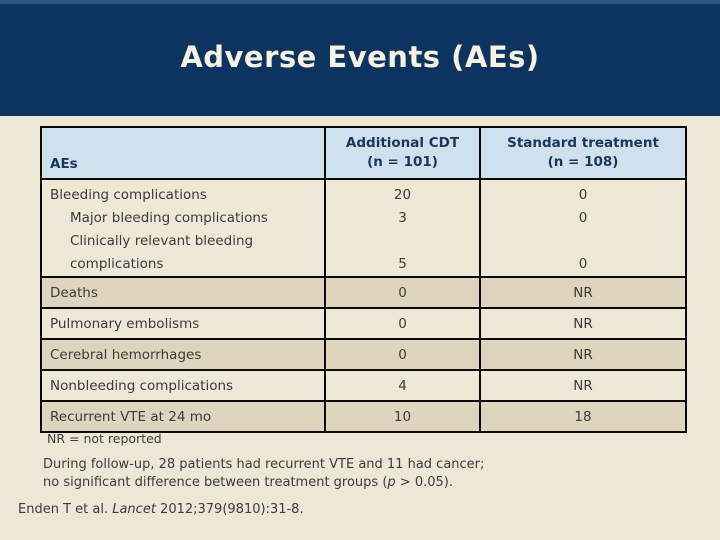 This screenshot has height=540, width=720. I want to click on column-header-label: Additional CDT, so click(402, 143).